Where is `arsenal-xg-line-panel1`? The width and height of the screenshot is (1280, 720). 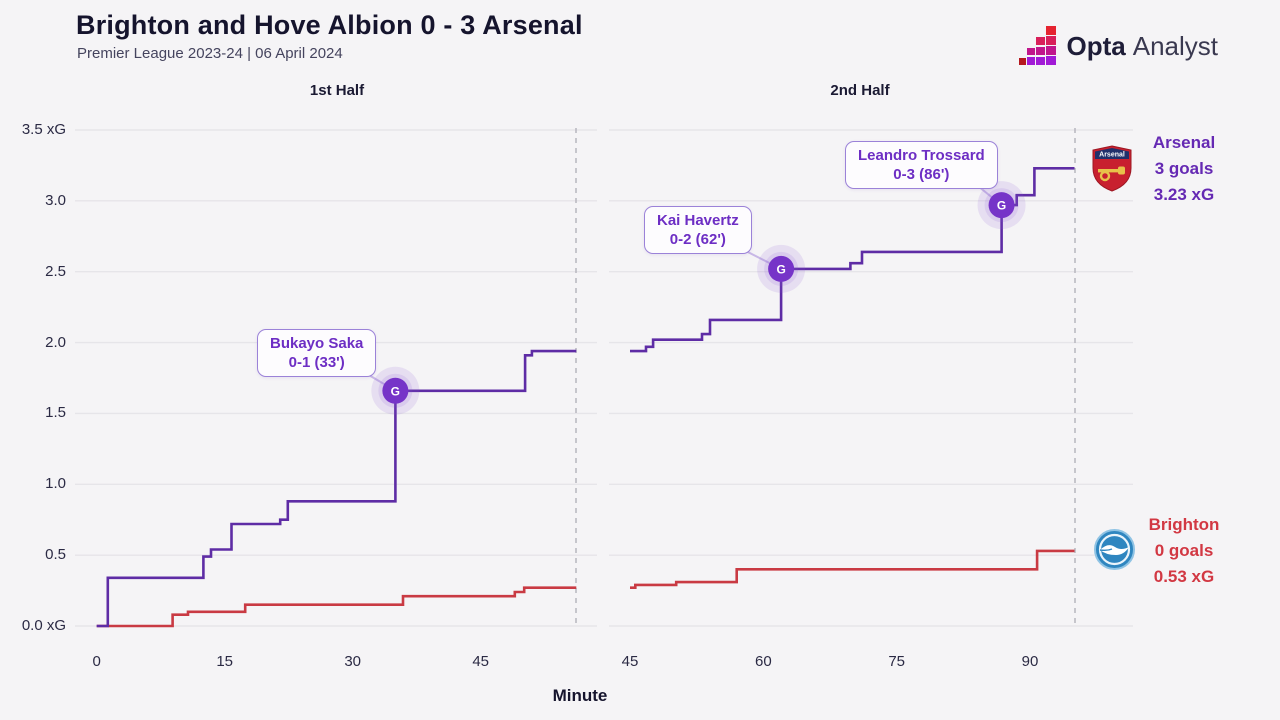 arsenal-xg-line-panel1 is located at coordinates (336, 488).